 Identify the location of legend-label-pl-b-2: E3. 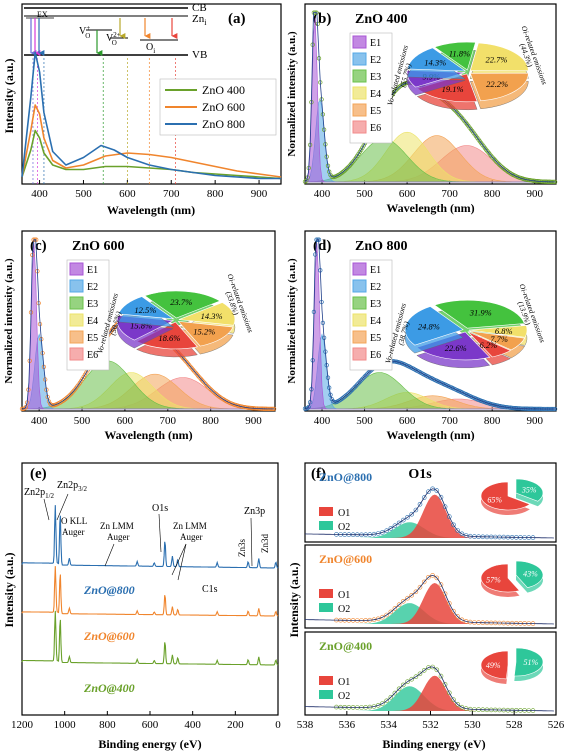
(375, 77).